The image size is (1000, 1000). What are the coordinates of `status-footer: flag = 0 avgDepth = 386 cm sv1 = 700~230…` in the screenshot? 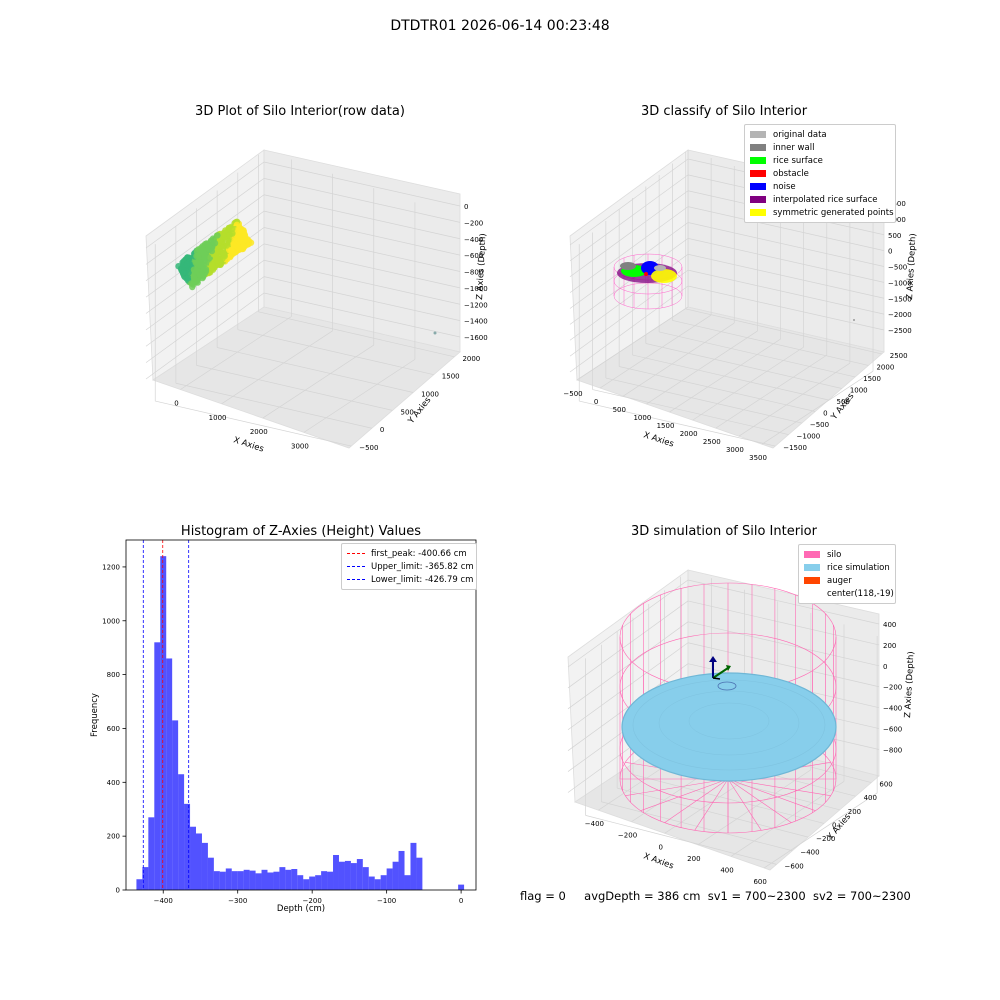 It's located at (715, 896).